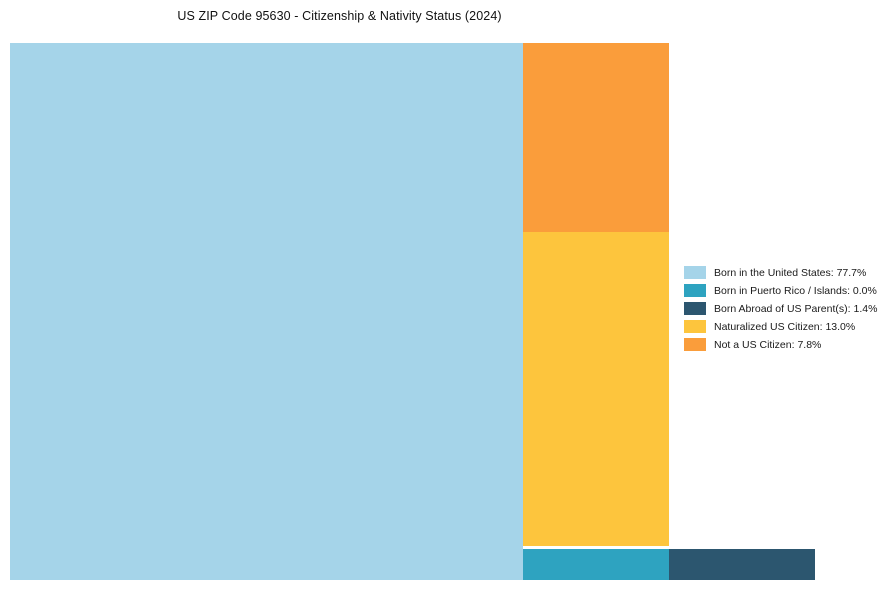 This screenshot has height=590, width=889. I want to click on legend-row-born-abroad: Born Abroad of US Parent(s): 1.4%, so click(780, 308).